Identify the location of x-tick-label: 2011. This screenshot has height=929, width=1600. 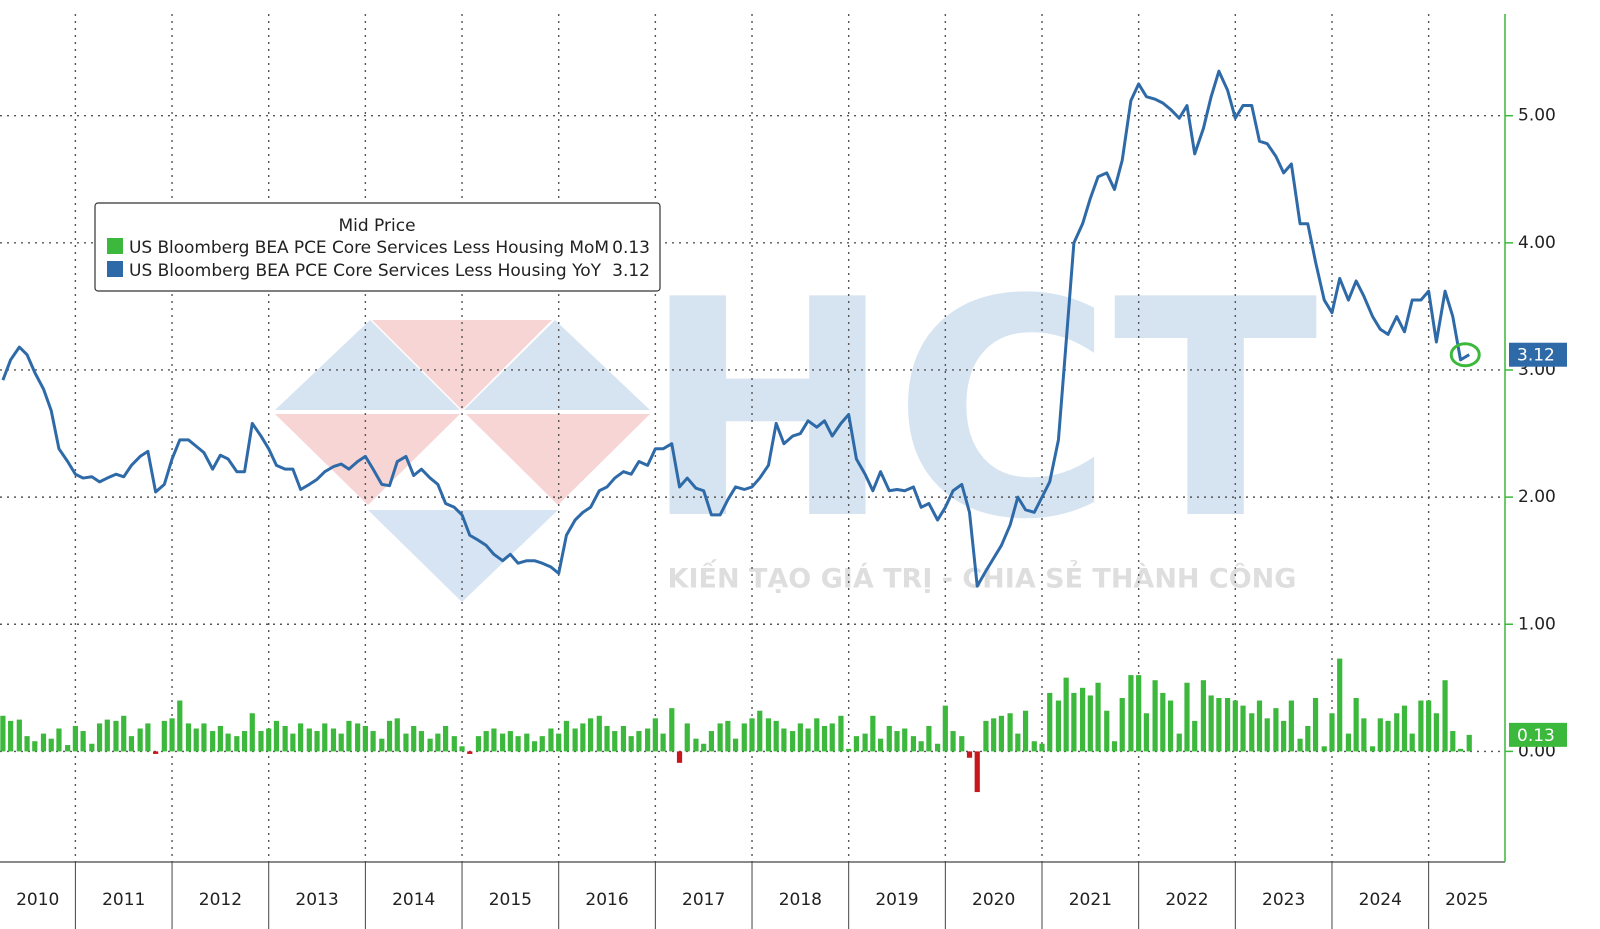
(123, 900).